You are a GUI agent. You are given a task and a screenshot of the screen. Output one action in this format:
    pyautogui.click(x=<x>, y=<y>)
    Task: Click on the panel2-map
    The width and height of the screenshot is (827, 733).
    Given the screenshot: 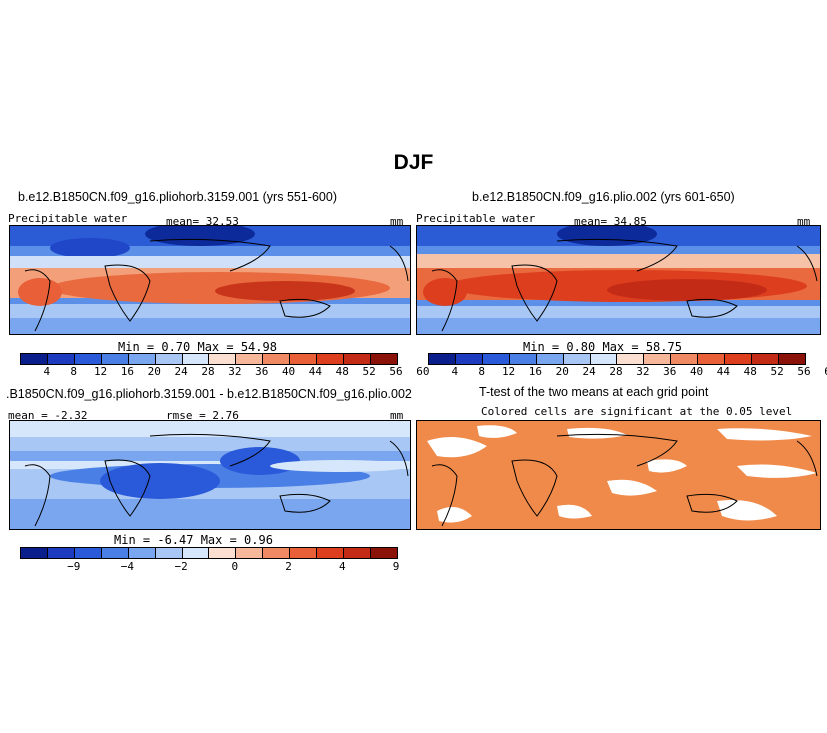 What is the action you would take?
    pyautogui.click(x=618, y=280)
    